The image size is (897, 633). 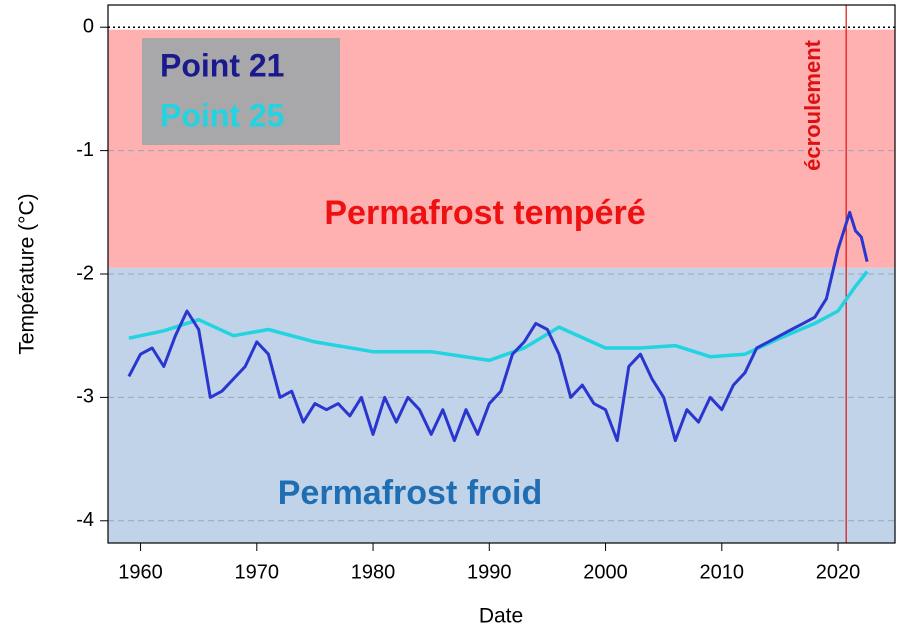 What do you see at coordinates (498, 316) in the screenshot?
I see `series-line` at bounding box center [498, 316].